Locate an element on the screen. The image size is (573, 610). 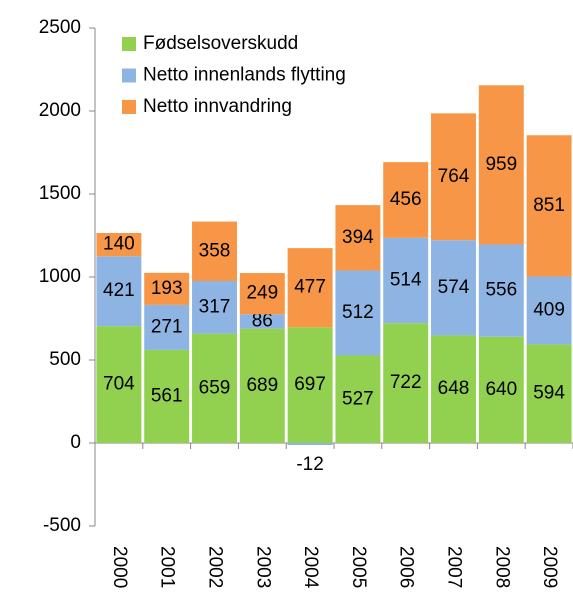
data-label: 249 is located at coordinates (262, 293).